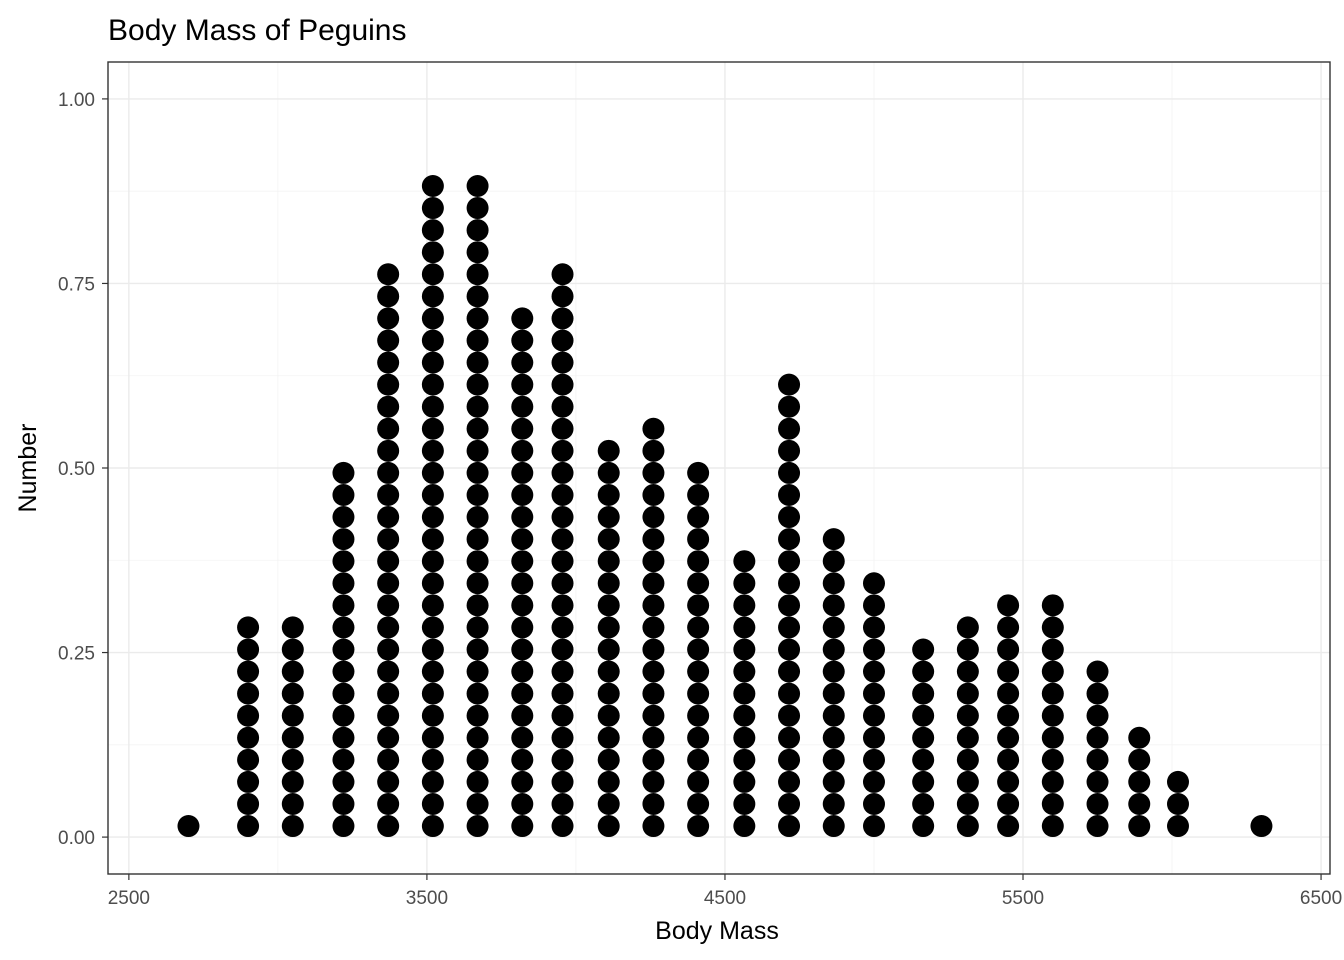  What do you see at coordinates (76, 100) in the screenshot?
I see `y-tick-label: 1.00` at bounding box center [76, 100].